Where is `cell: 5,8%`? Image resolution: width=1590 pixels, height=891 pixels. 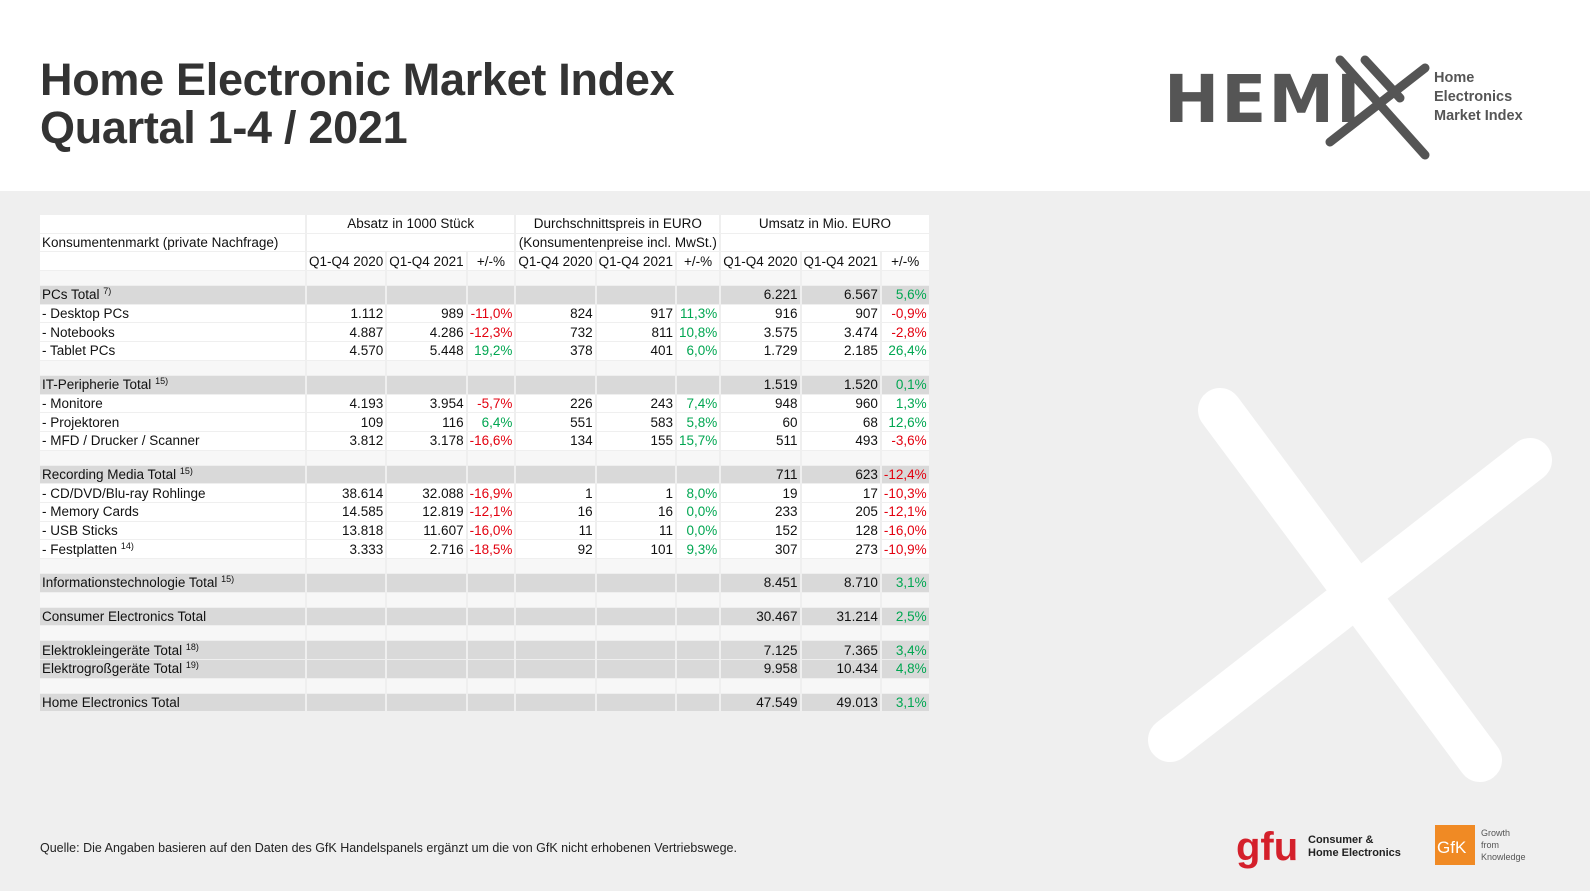
cell: 5,8% is located at coordinates (698, 422).